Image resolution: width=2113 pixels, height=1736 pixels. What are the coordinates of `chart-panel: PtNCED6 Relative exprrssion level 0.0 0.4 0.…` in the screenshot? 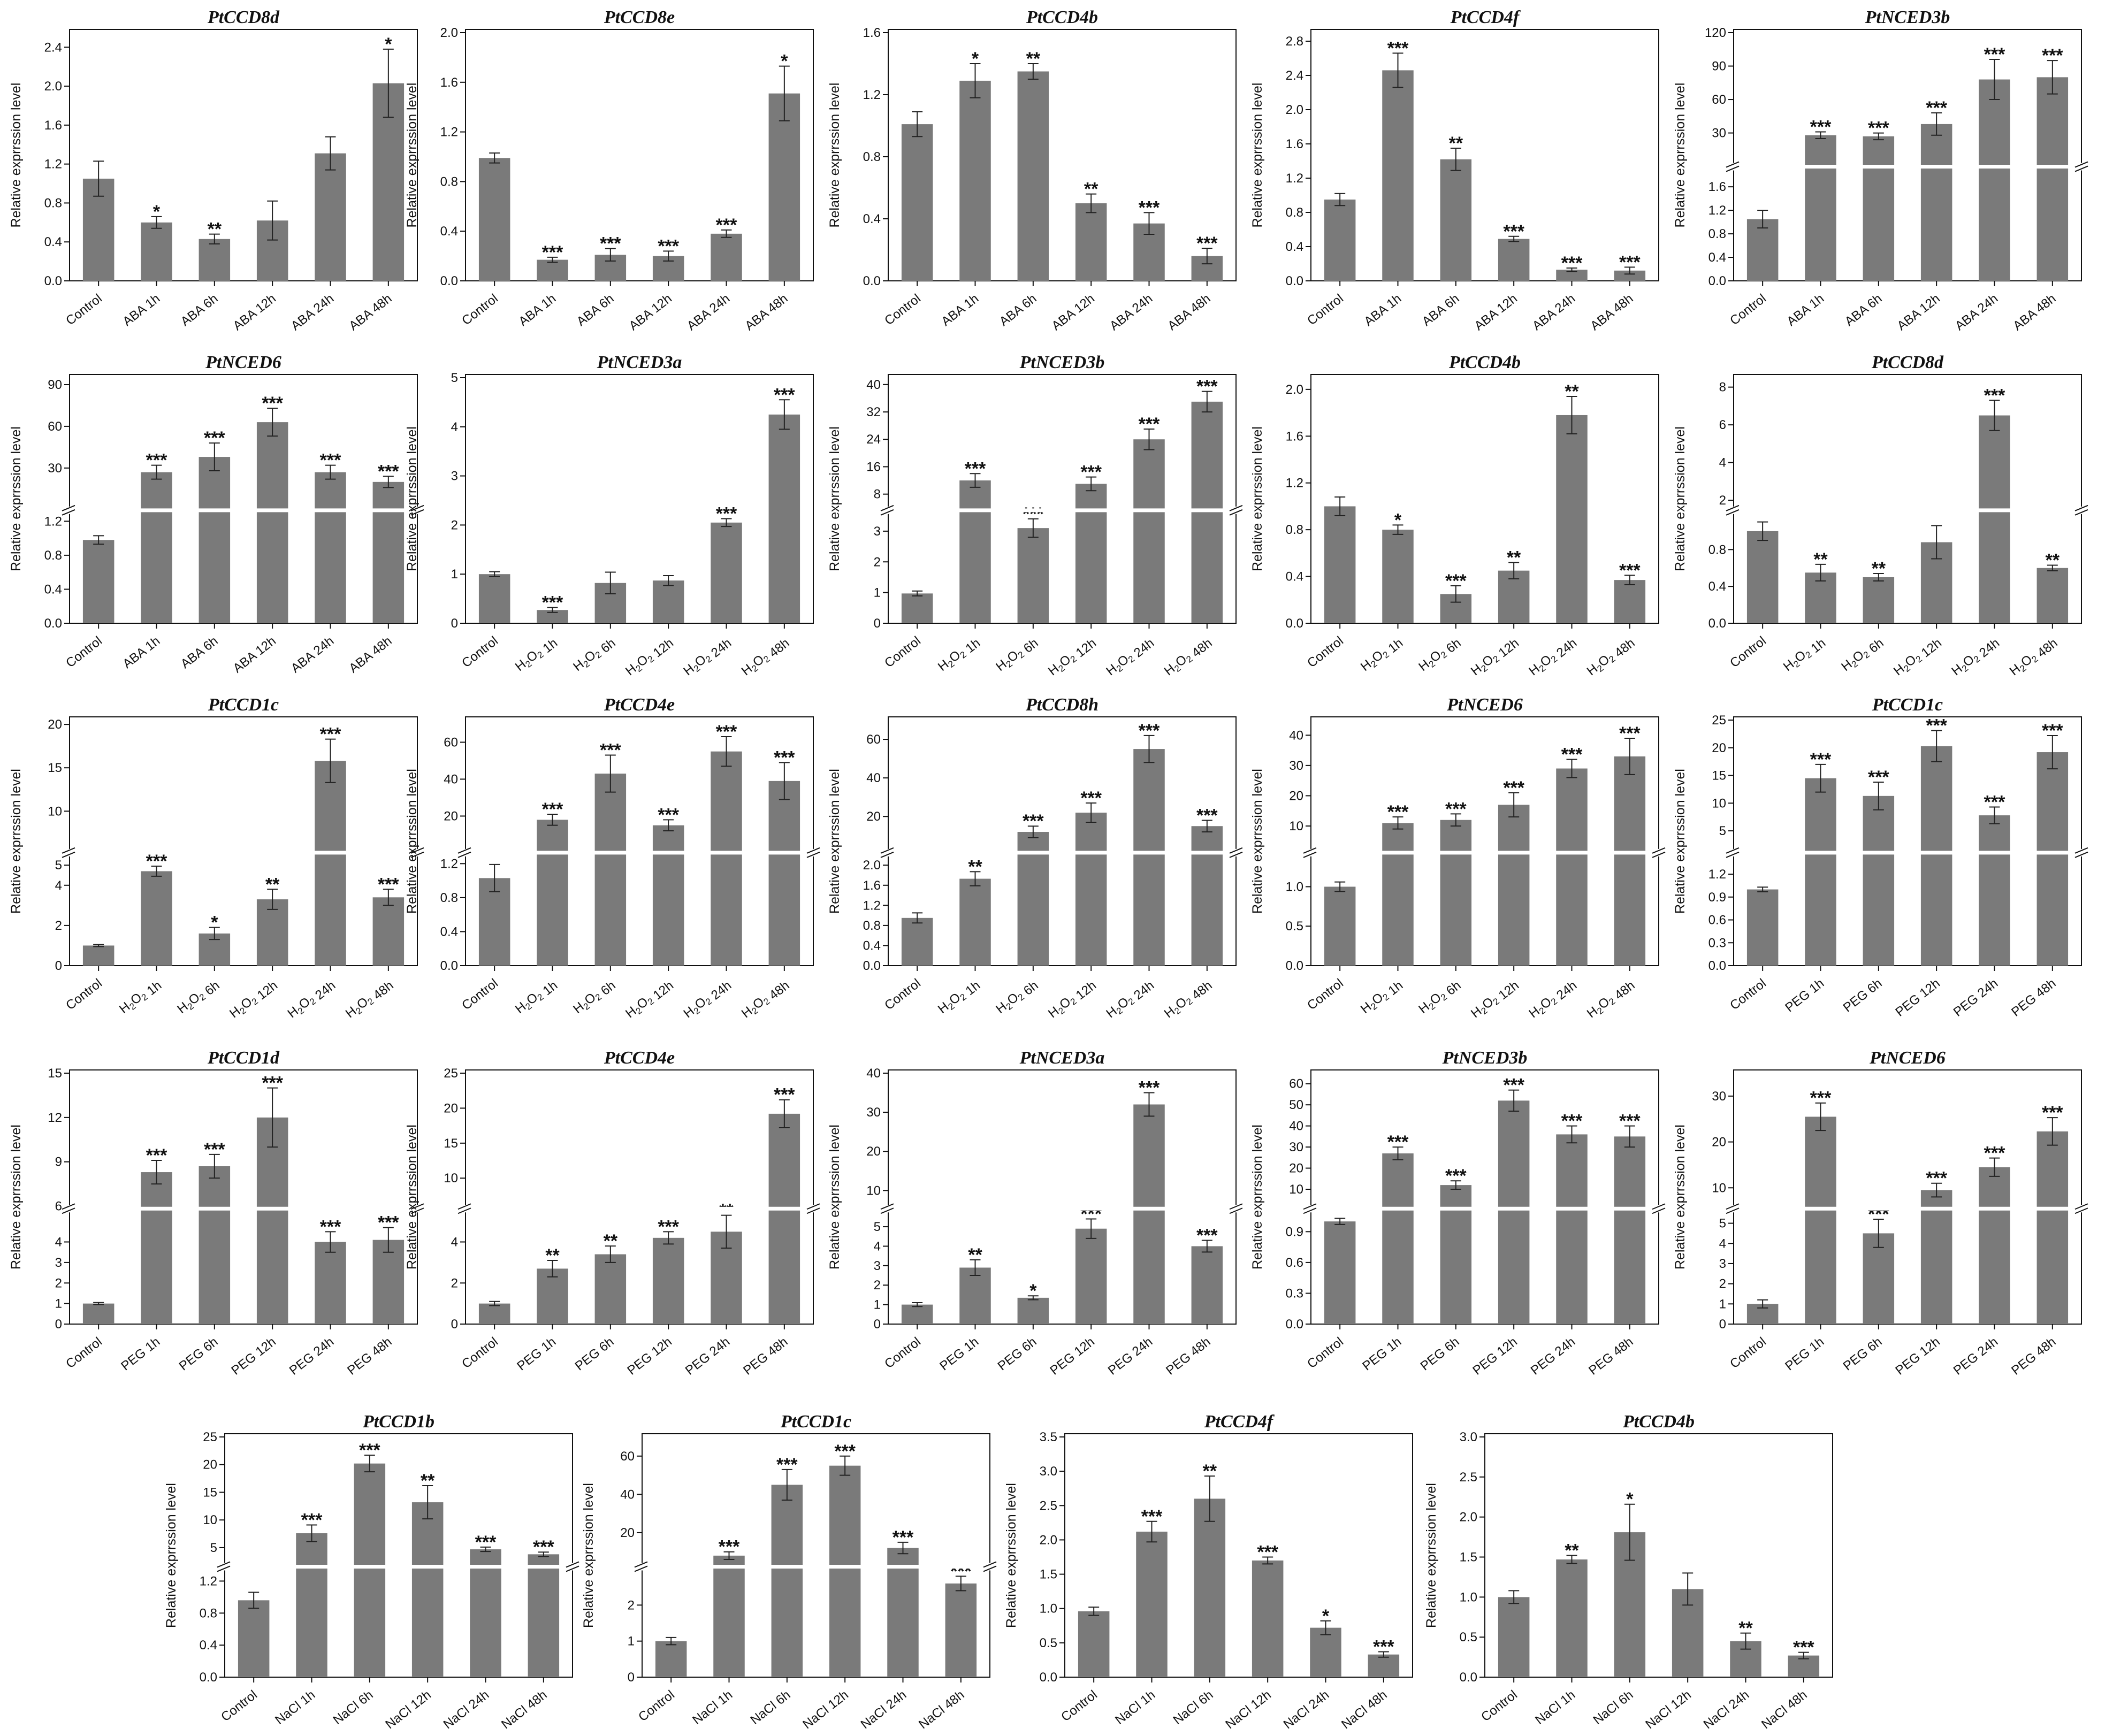 It's located at (217, 514).